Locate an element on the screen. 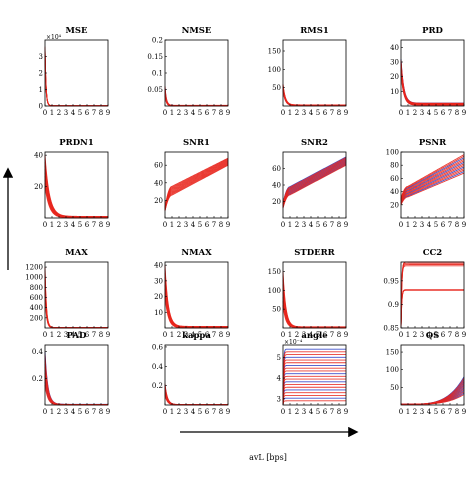 This screenshot has width=474, height=478. y-tick-label: 0.4 is located at coordinates (38, 352).